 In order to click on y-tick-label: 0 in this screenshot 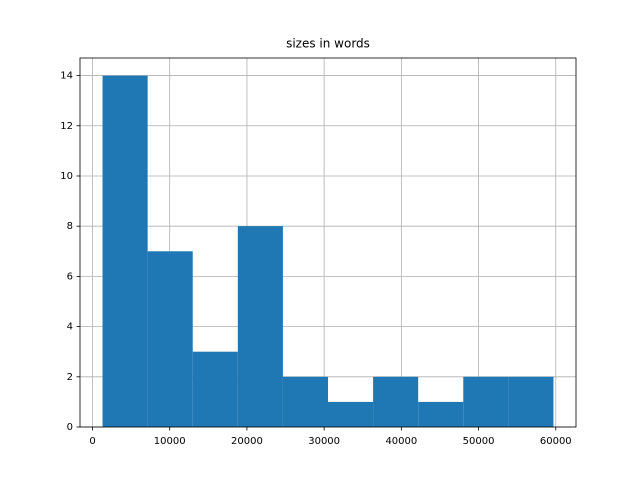, I will do `click(70, 427)`.